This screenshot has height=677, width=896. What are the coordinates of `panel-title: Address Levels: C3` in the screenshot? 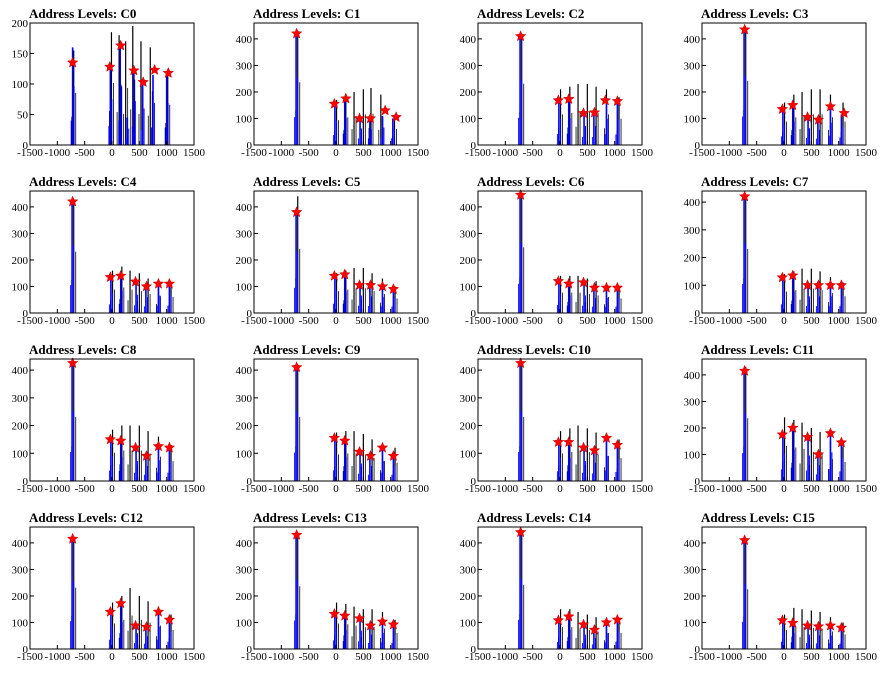 It's located at (755, 13).